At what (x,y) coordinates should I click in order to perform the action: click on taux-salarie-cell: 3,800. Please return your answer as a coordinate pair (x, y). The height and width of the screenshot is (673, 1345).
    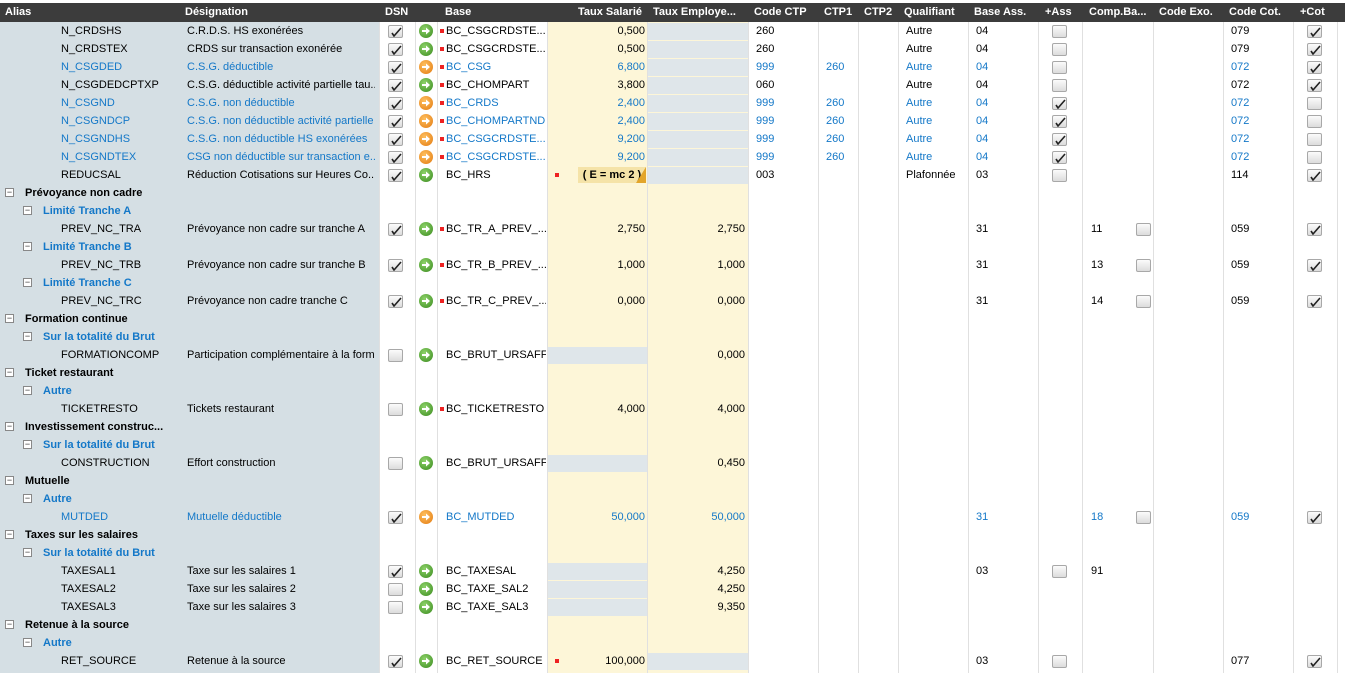
    Looking at the image, I should click on (631, 85).